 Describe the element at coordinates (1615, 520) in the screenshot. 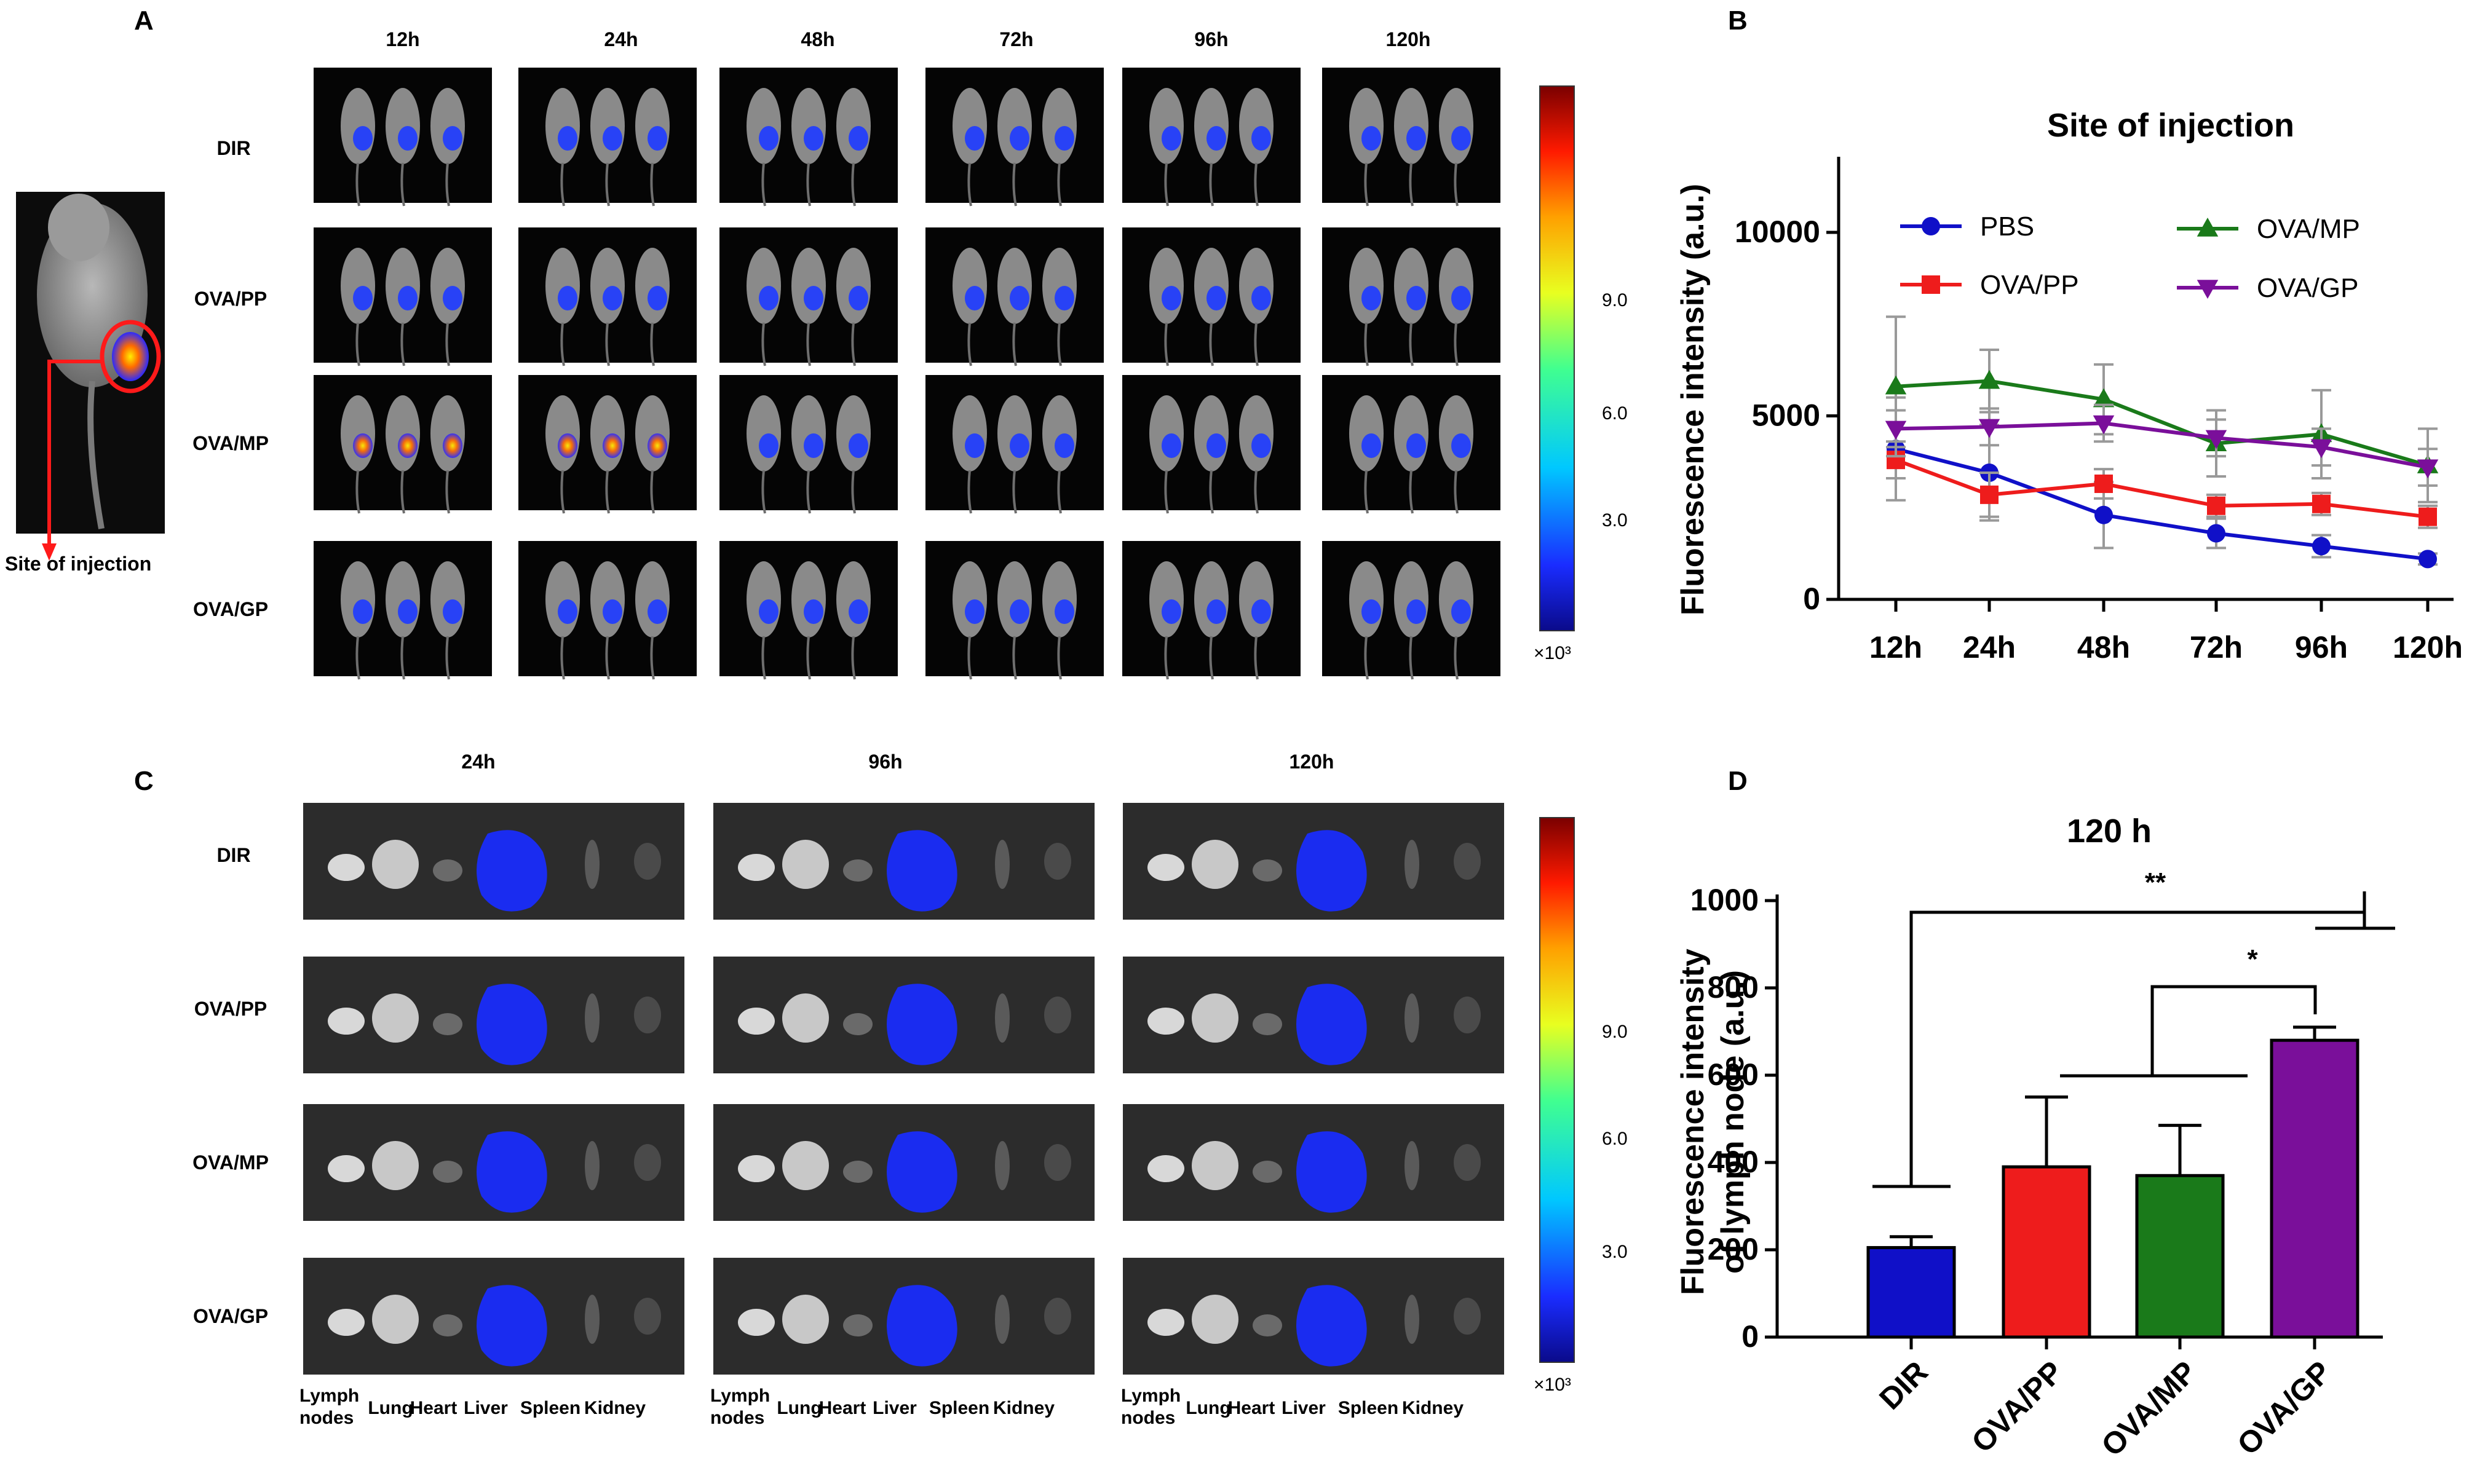

I see `colorbar-a-tick-2: 3.0` at that location.